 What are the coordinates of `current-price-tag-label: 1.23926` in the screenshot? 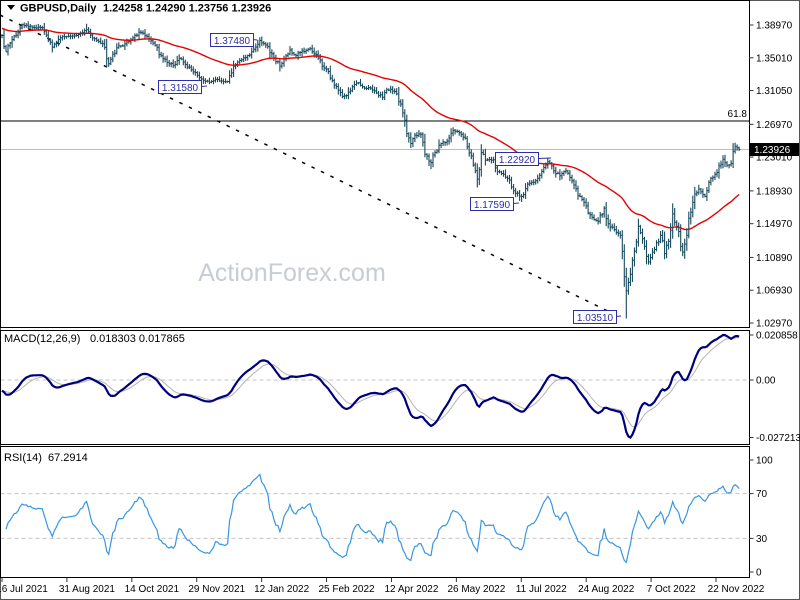 It's located at (772, 150).